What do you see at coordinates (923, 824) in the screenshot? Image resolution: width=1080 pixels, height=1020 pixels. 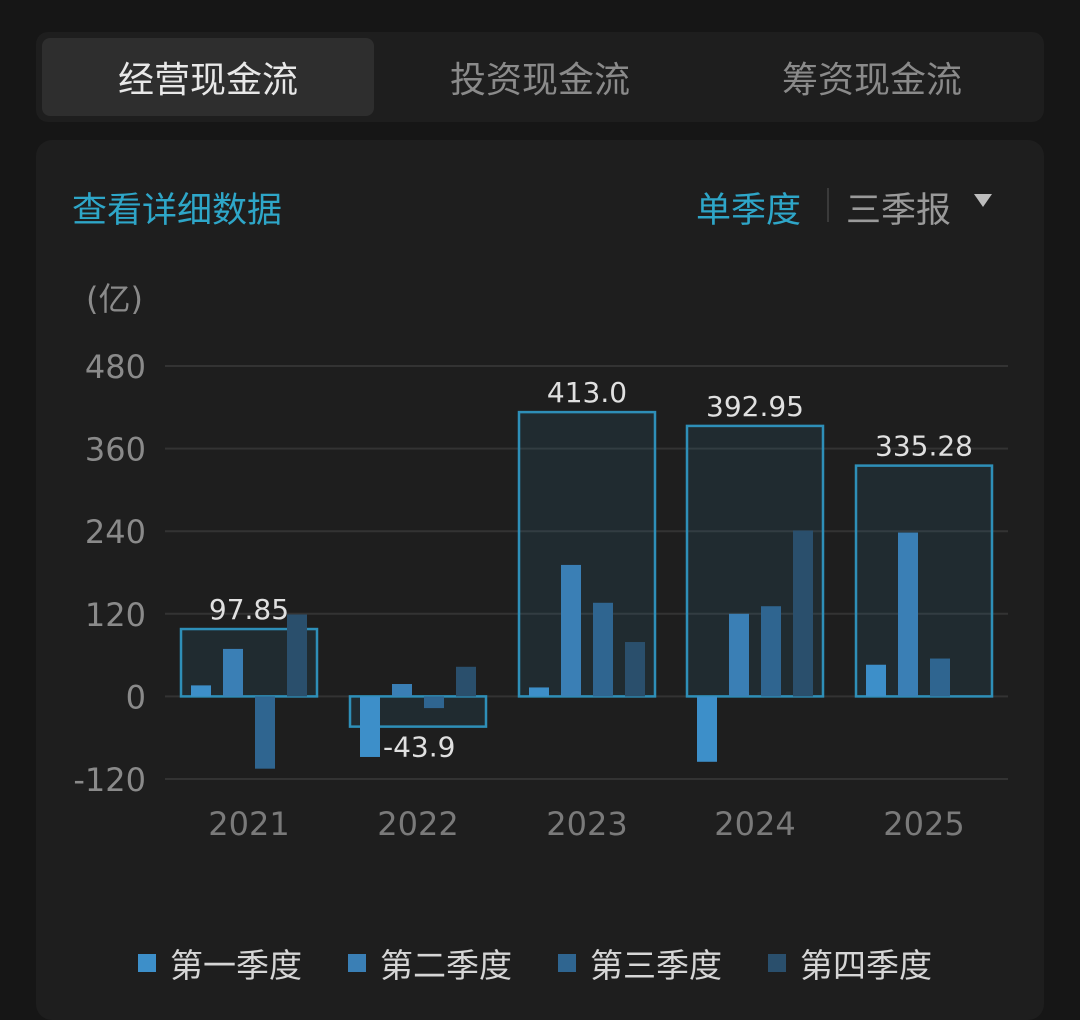 I see `x-tick-label: 2025` at bounding box center [923, 824].